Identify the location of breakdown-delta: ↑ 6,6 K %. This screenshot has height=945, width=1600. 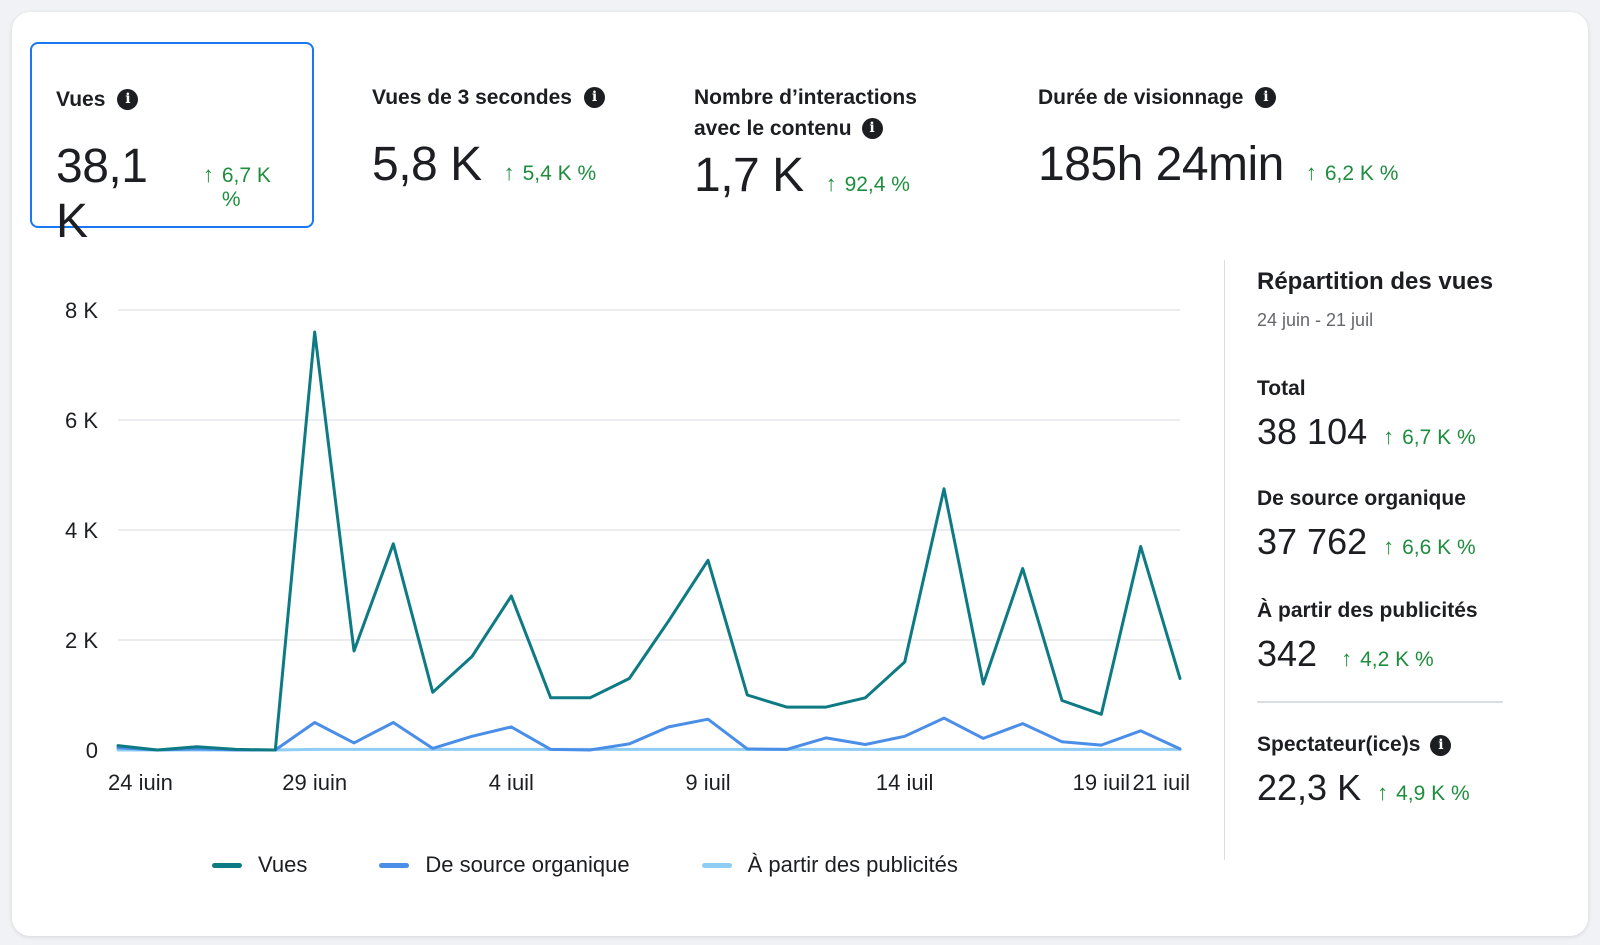
(1429, 547).